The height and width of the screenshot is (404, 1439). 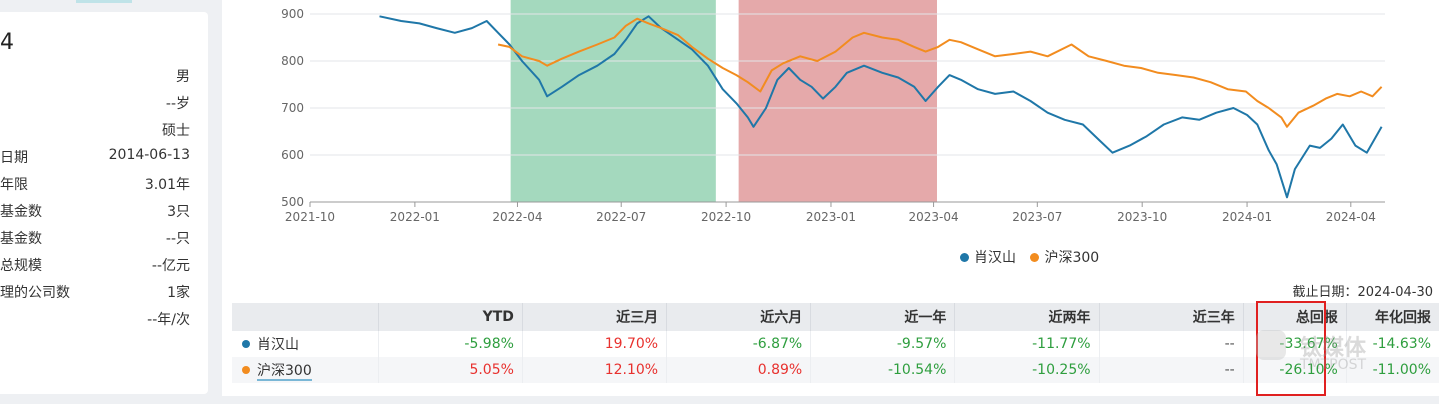 What do you see at coordinates (177, 104) in the screenshot?
I see `profile-value: --岁` at bounding box center [177, 104].